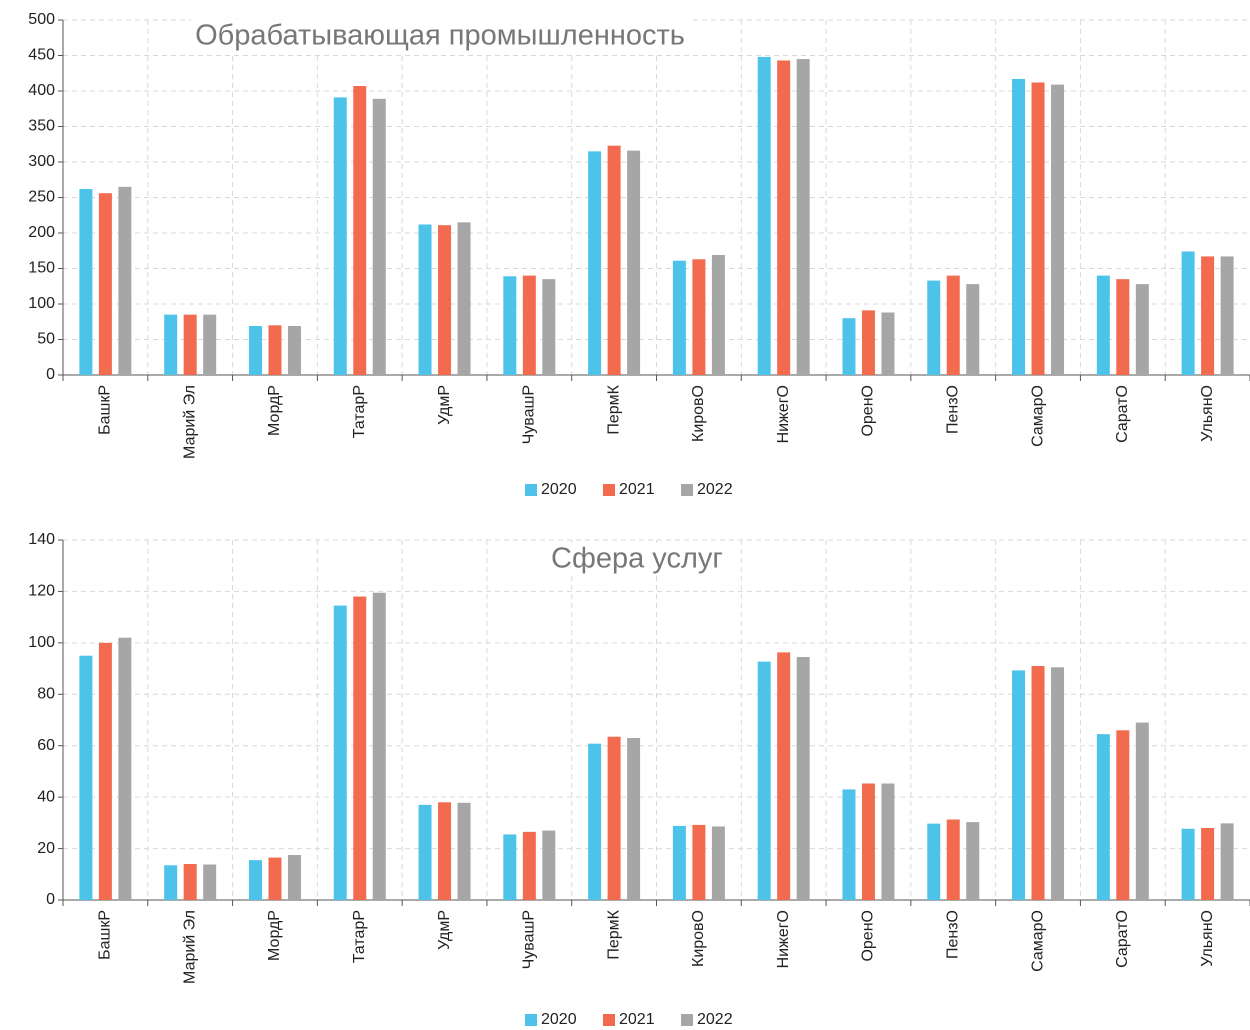 This screenshot has height=1030, width=1250. Describe the element at coordinates (444, 930) in the screenshot. I see `x-tick-label: УдмР` at that location.